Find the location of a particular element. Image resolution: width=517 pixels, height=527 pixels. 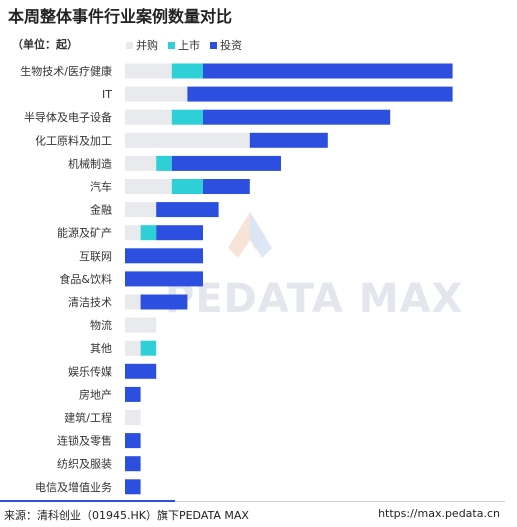

category-label: 互联网 is located at coordinates (95, 256).